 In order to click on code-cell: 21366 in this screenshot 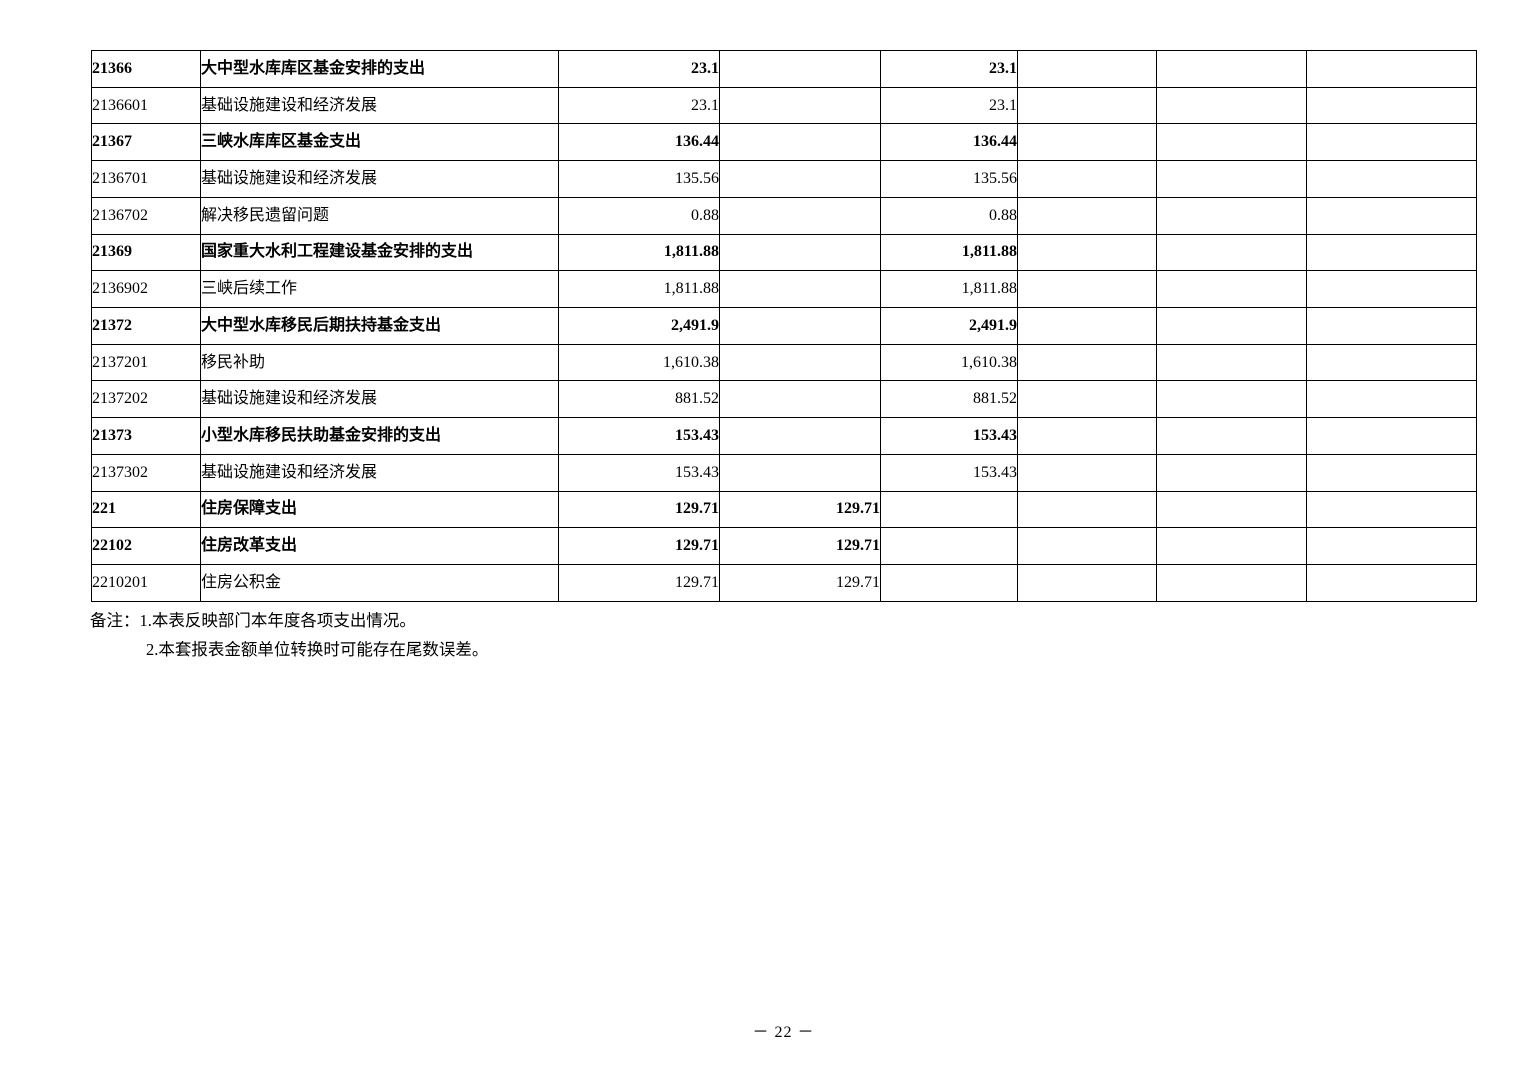, I will do `click(146, 69)`.